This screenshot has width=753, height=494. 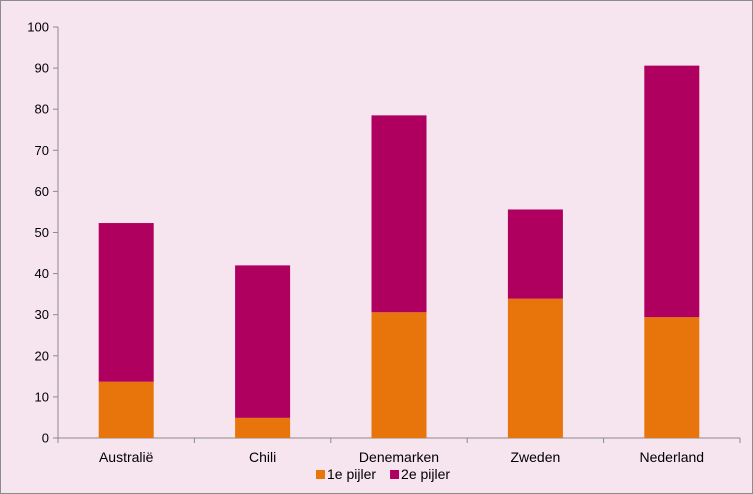 I want to click on y-tick-labels: 0 10 20 30 40 50 60 70 80 90 100, so click(x=38, y=233).